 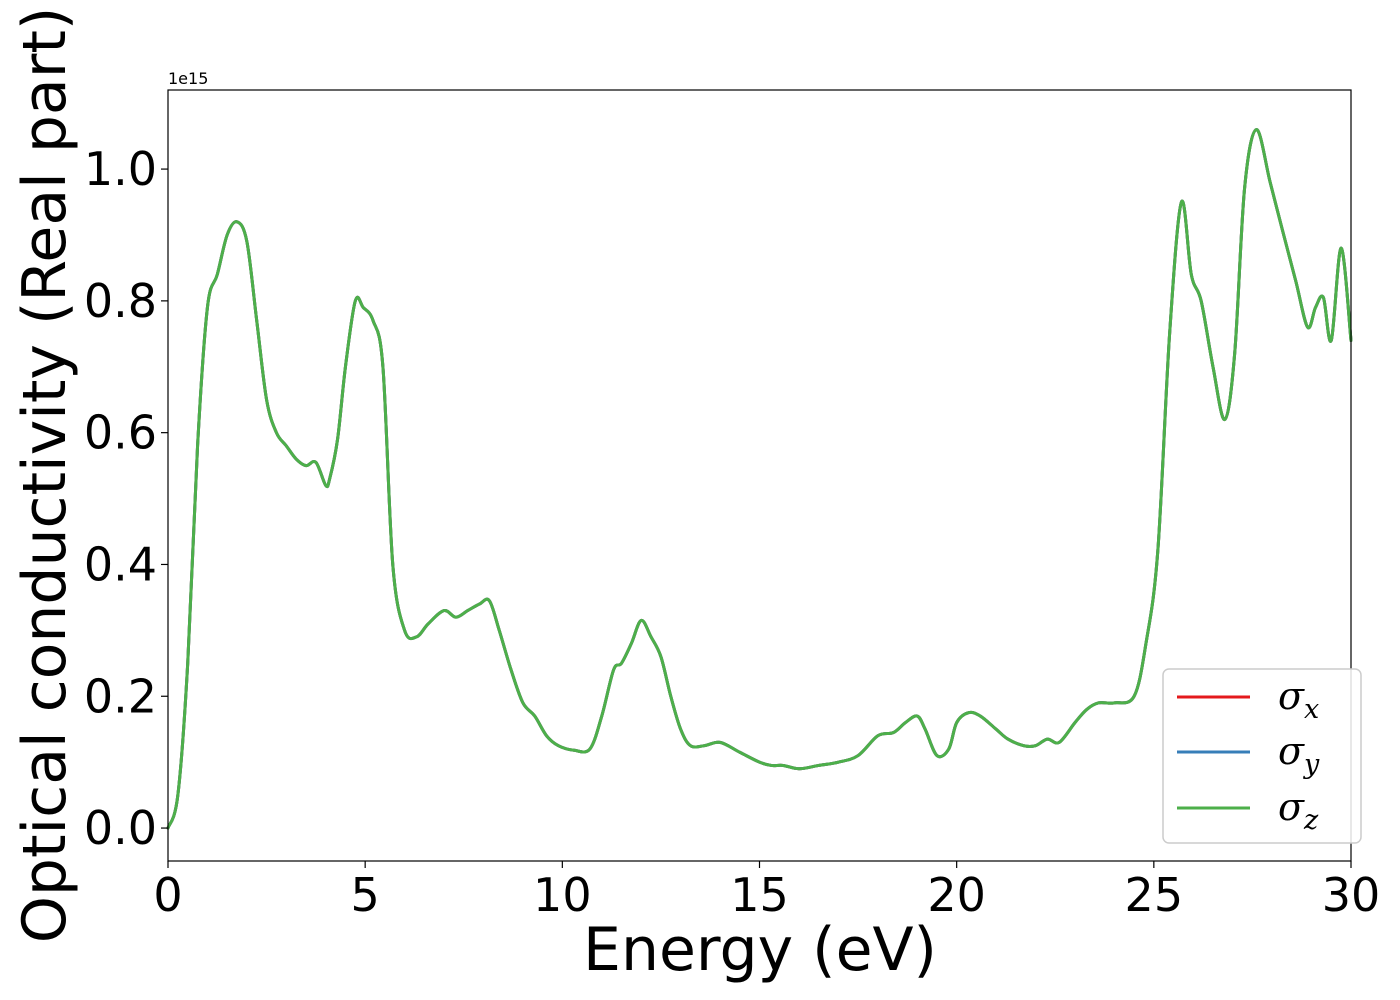 I want to click on legend-label-sigma-z: σz, so click(x=1298, y=810).